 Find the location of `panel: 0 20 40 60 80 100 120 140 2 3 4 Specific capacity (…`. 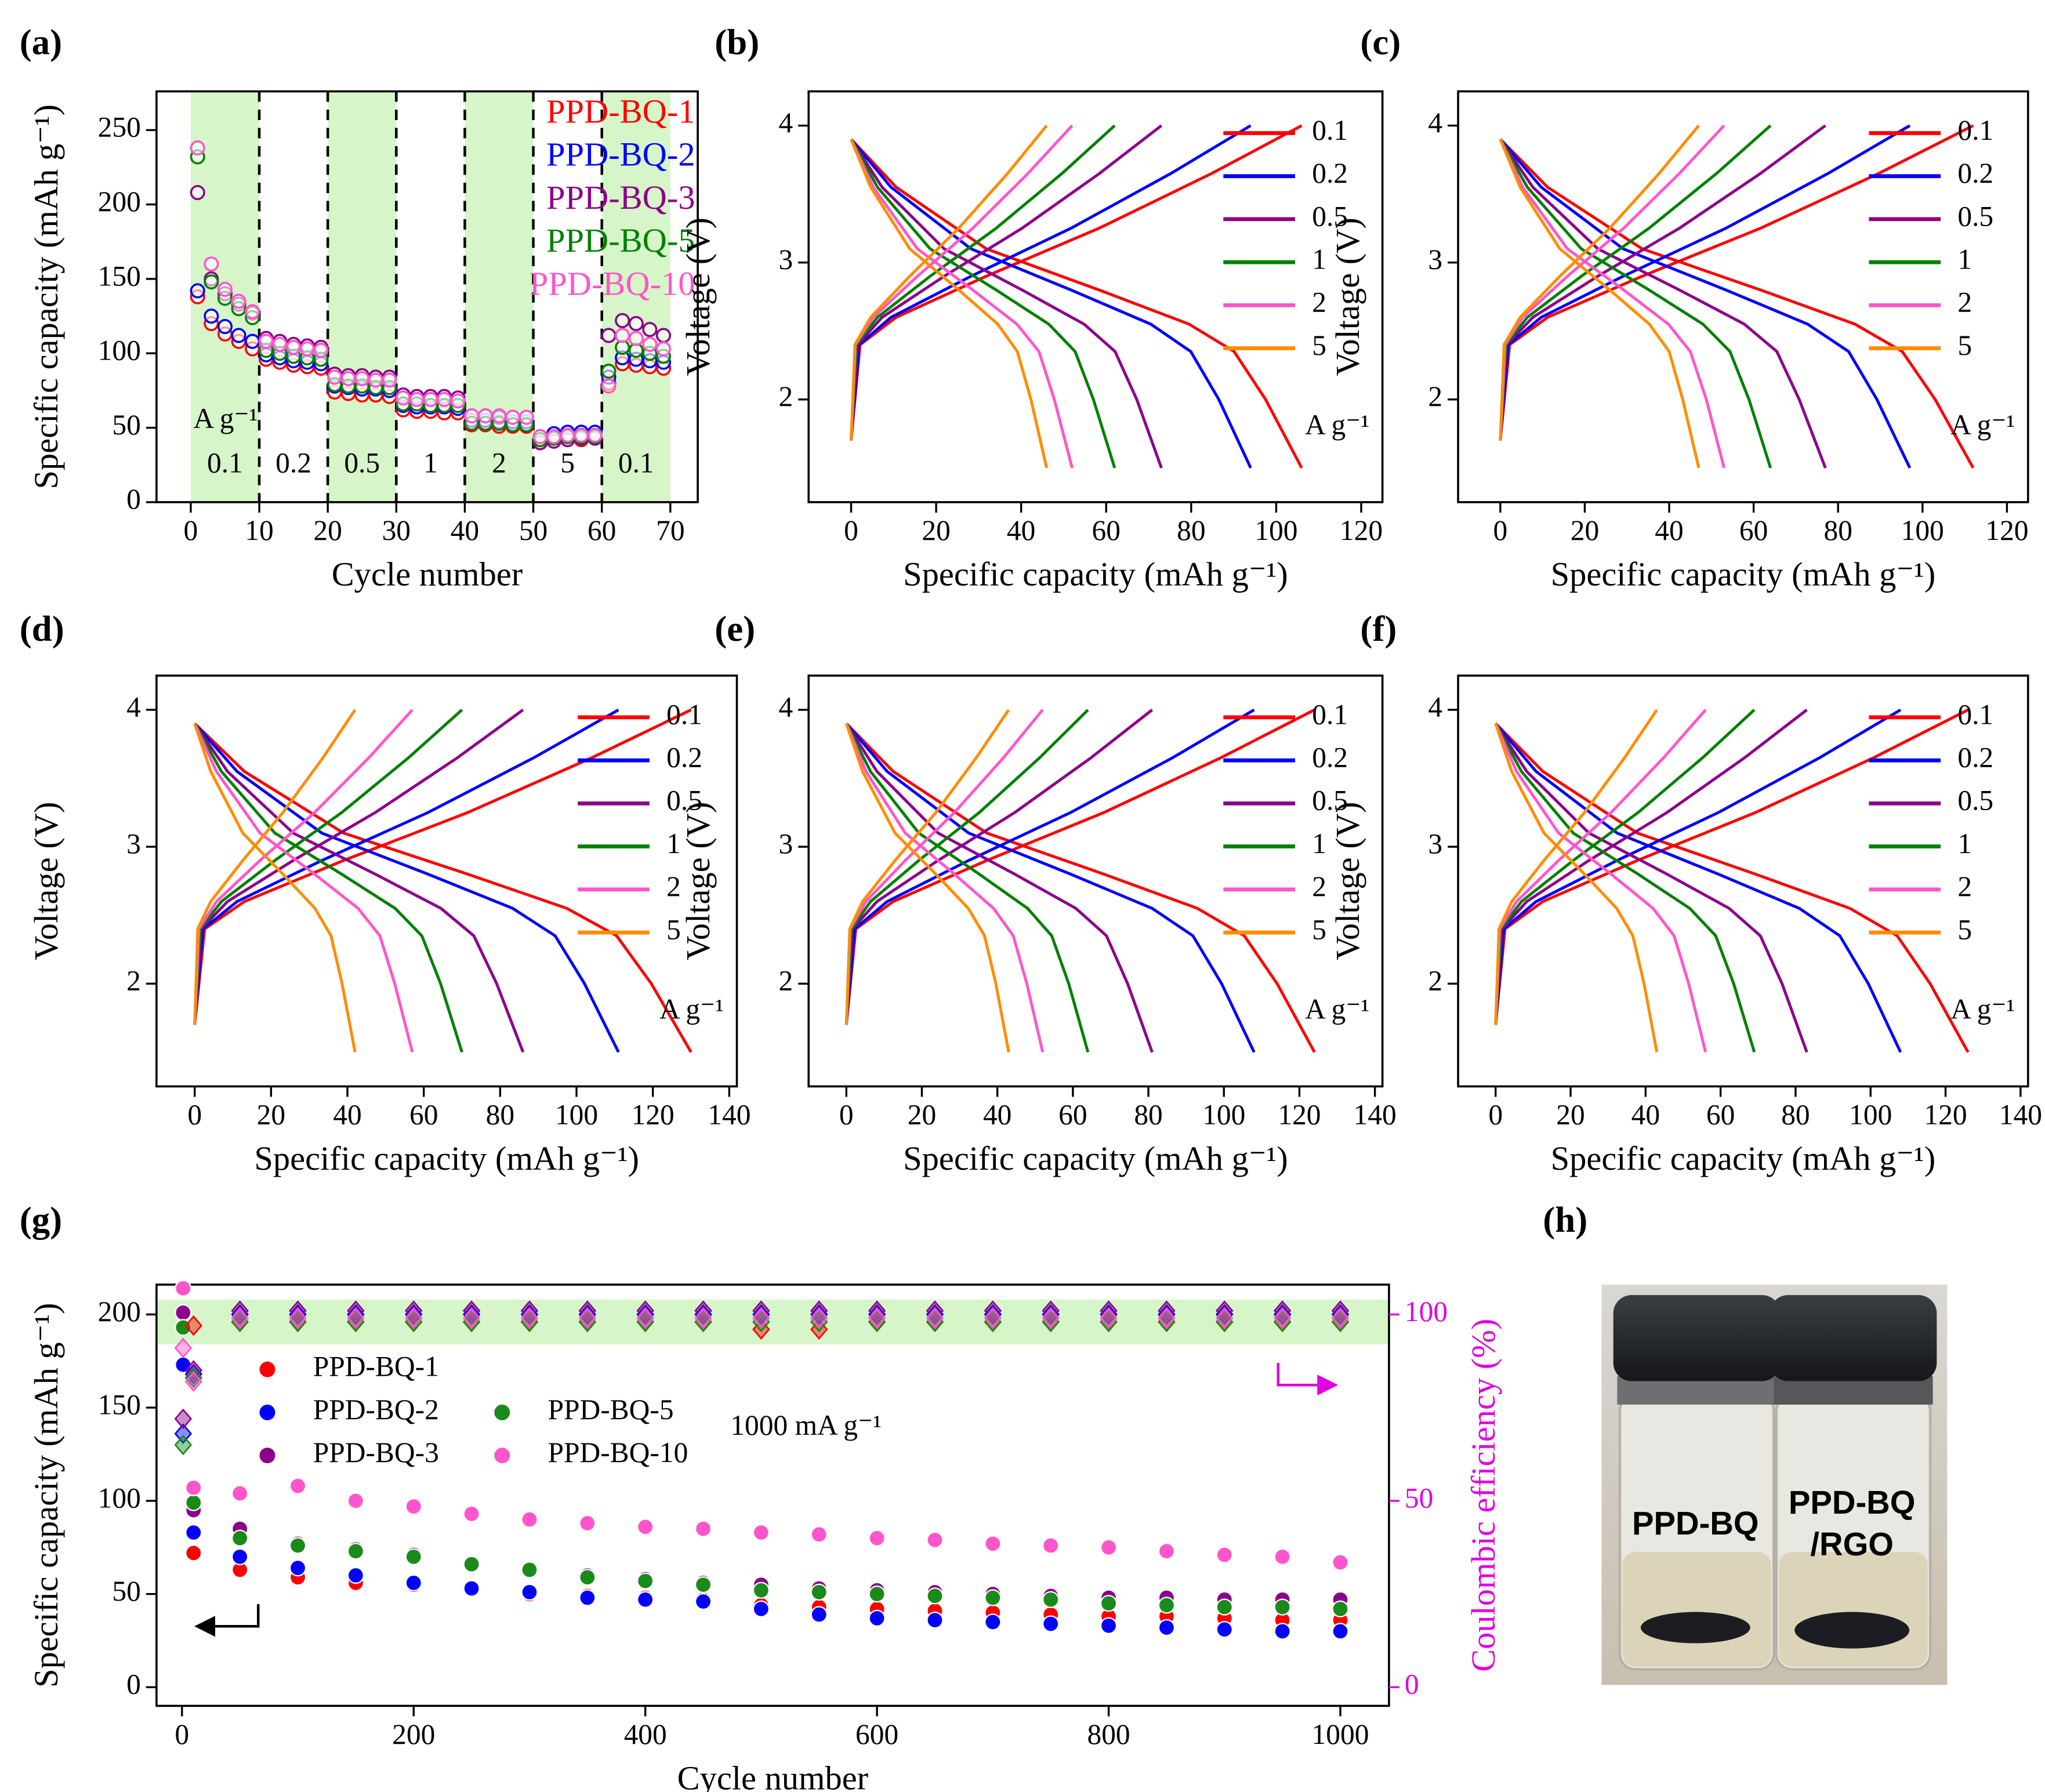

panel: 0 20 40 60 80 100 120 140 2 3 4 Specific capacity (… is located at coordinates (385, 892).